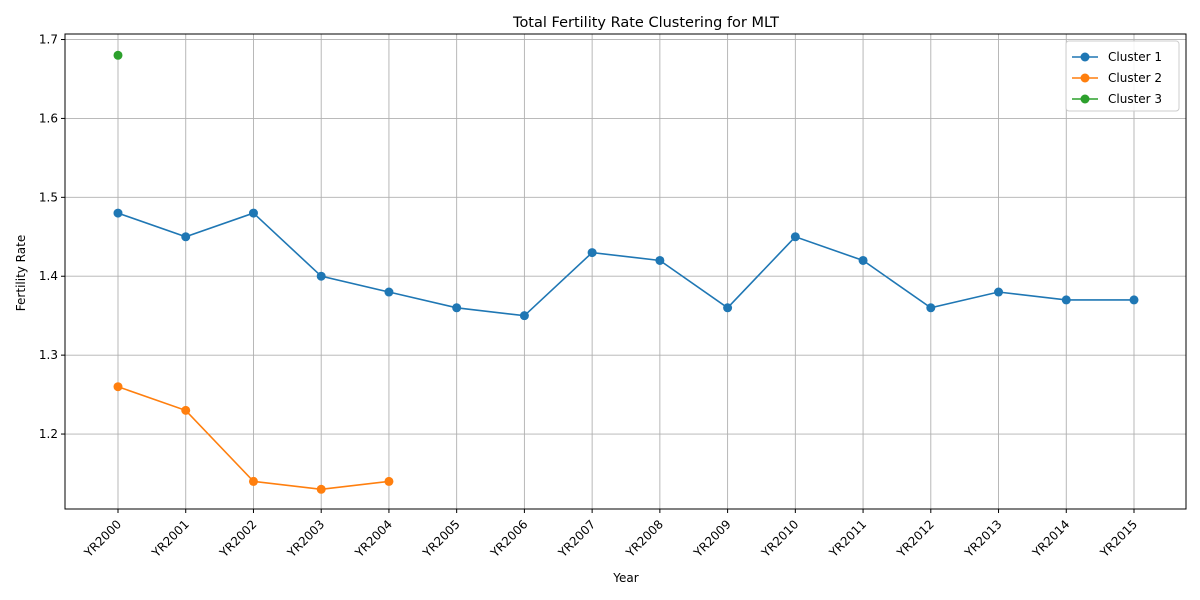 The image size is (1200, 600). I want to click on legend-item: Cluster 1, so click(1117, 57).